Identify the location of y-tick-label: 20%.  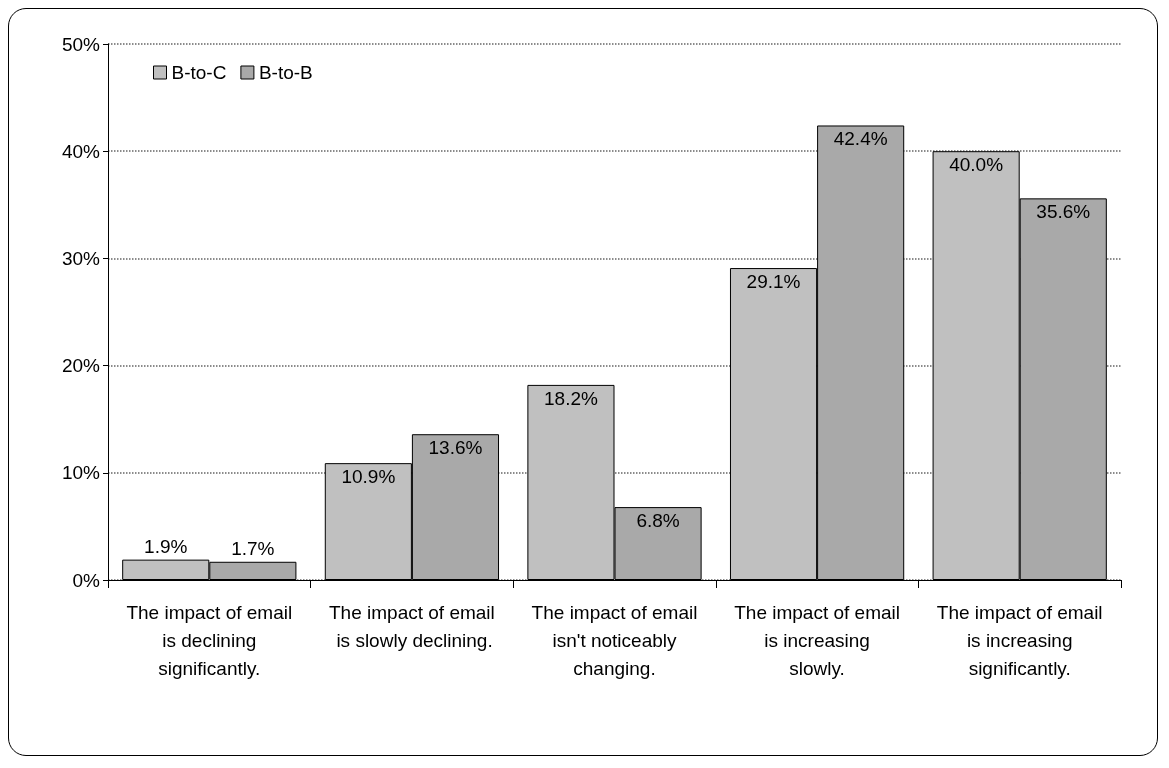
(81, 366).